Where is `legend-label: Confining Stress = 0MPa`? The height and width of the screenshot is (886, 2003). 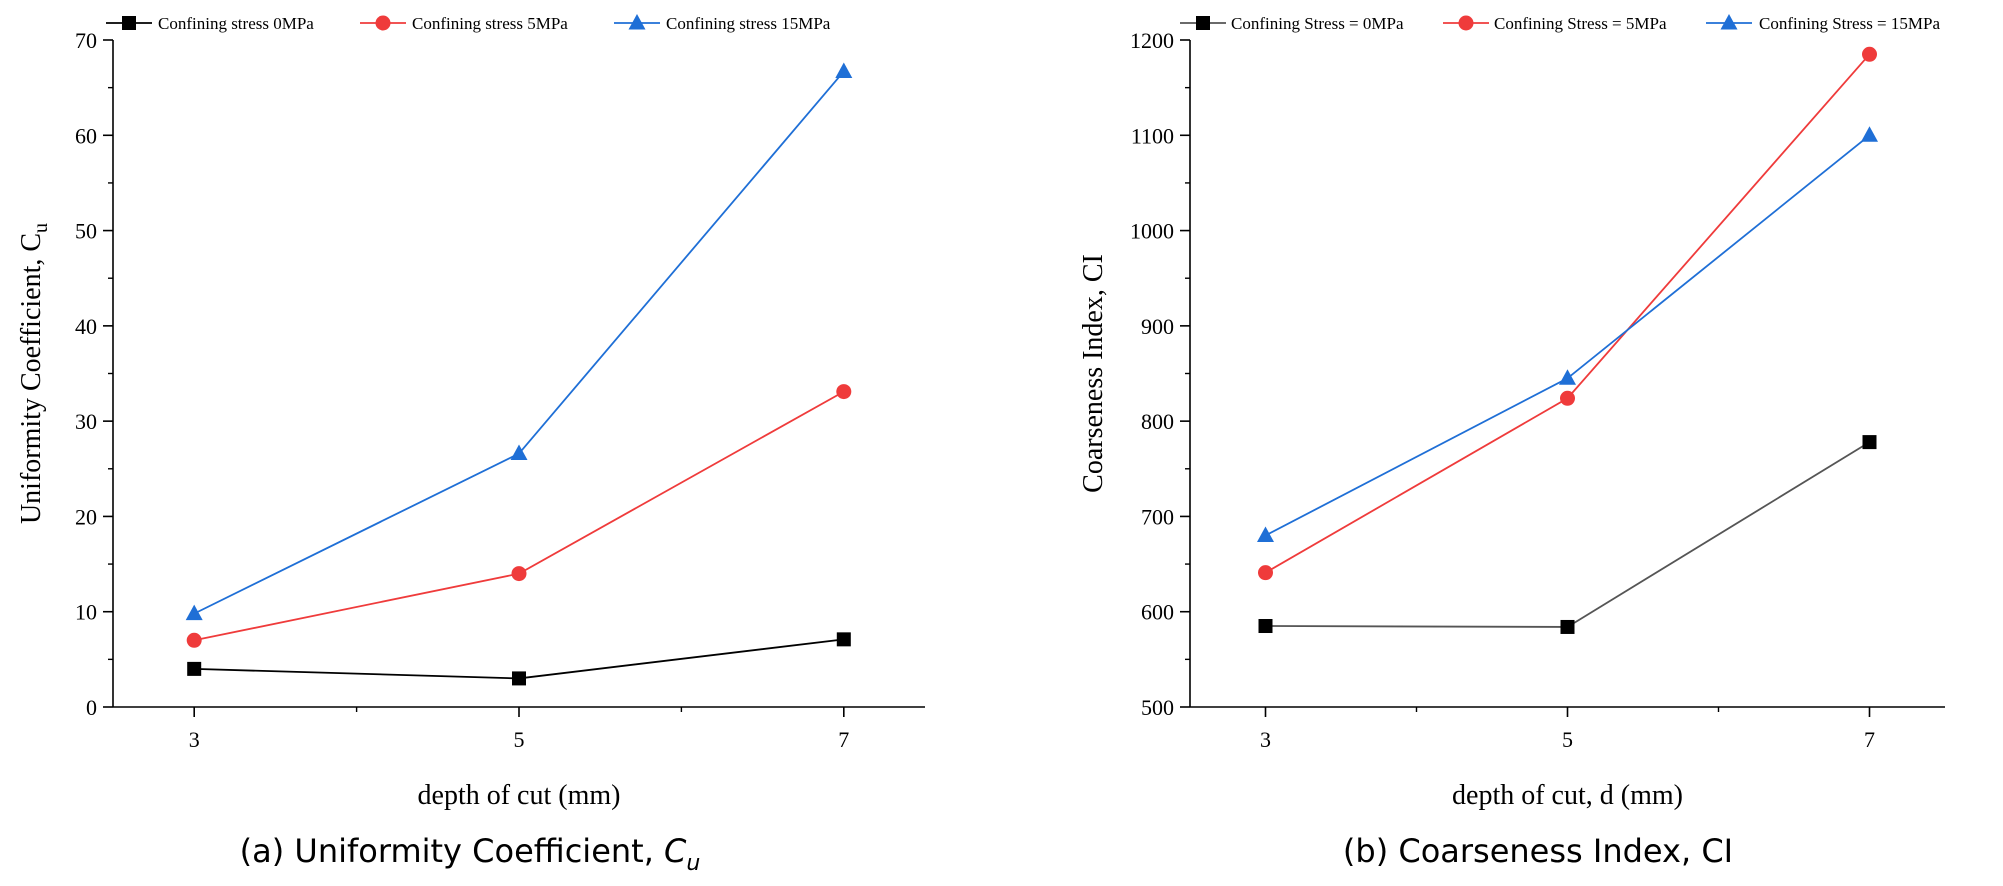
legend-label: Confining Stress = 0MPa is located at coordinates (1317, 23).